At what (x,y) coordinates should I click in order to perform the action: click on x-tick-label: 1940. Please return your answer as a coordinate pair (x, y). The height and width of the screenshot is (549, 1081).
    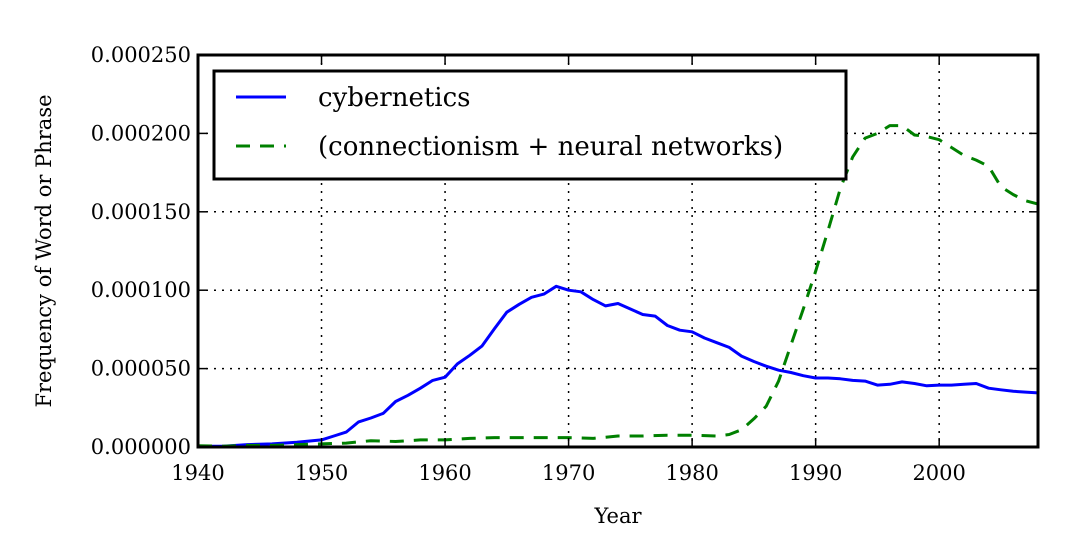
    Looking at the image, I should click on (197, 473).